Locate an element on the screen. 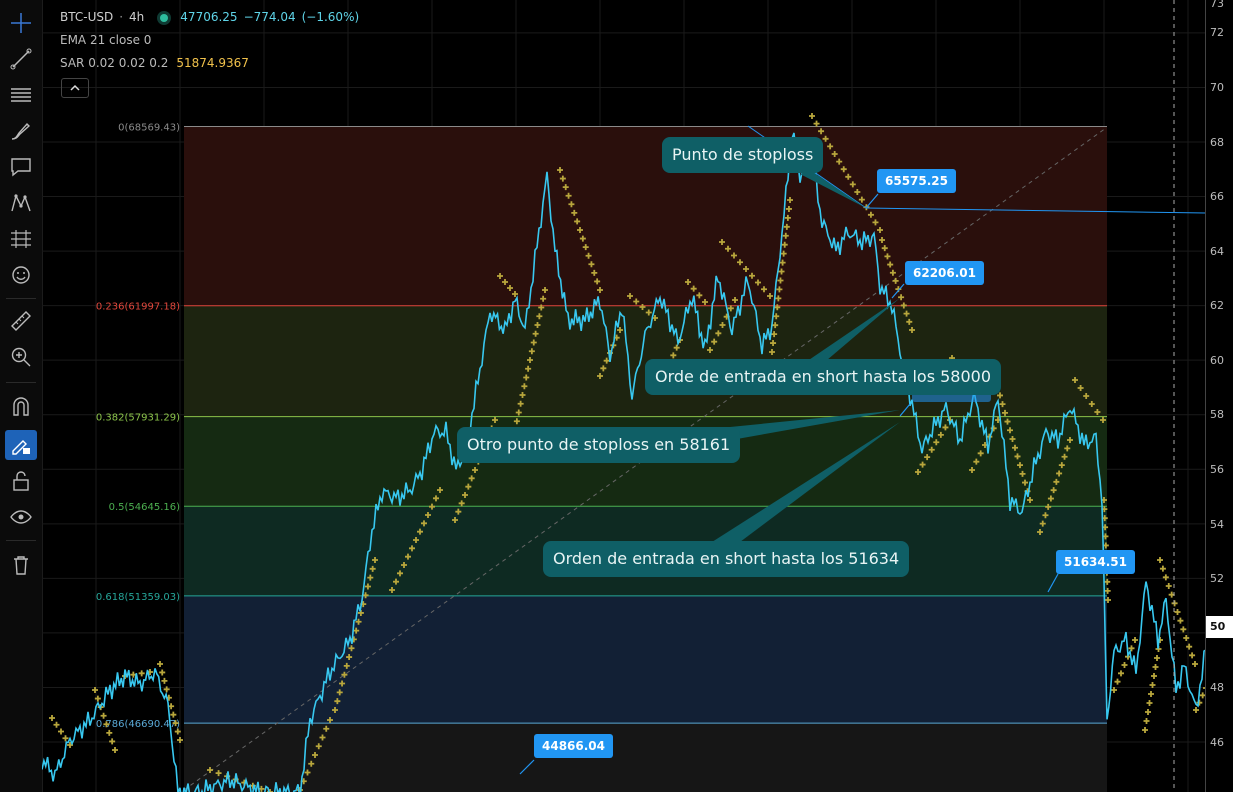 The width and height of the screenshot is (1233, 792). current-price-badge: 50 is located at coordinates (1219, 627).